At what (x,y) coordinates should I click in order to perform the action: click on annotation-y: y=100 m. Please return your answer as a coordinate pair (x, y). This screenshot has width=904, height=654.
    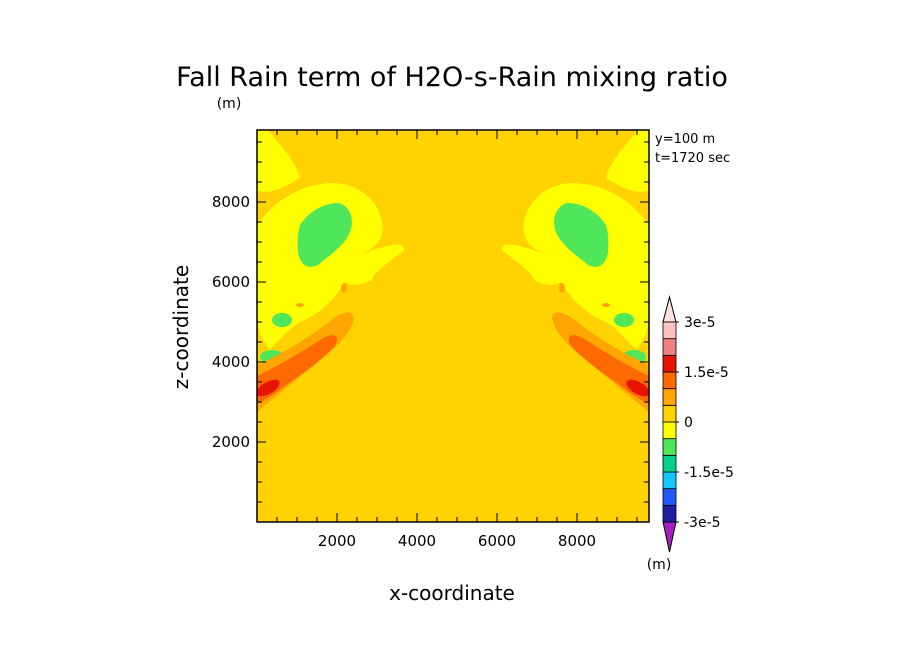
    Looking at the image, I should click on (685, 139).